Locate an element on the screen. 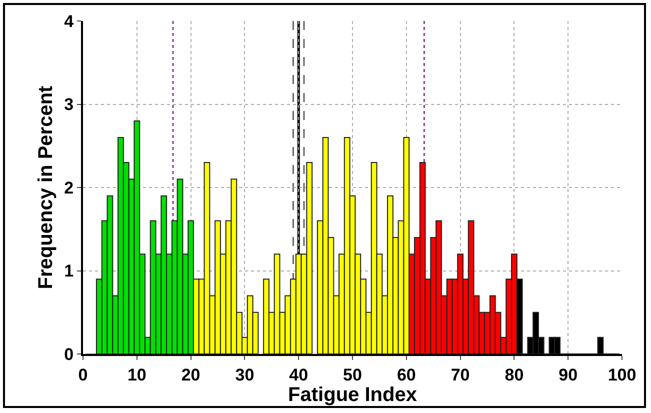 This screenshot has width=651, height=413. x-axis-title: Fatigue Index is located at coordinates (352, 395).